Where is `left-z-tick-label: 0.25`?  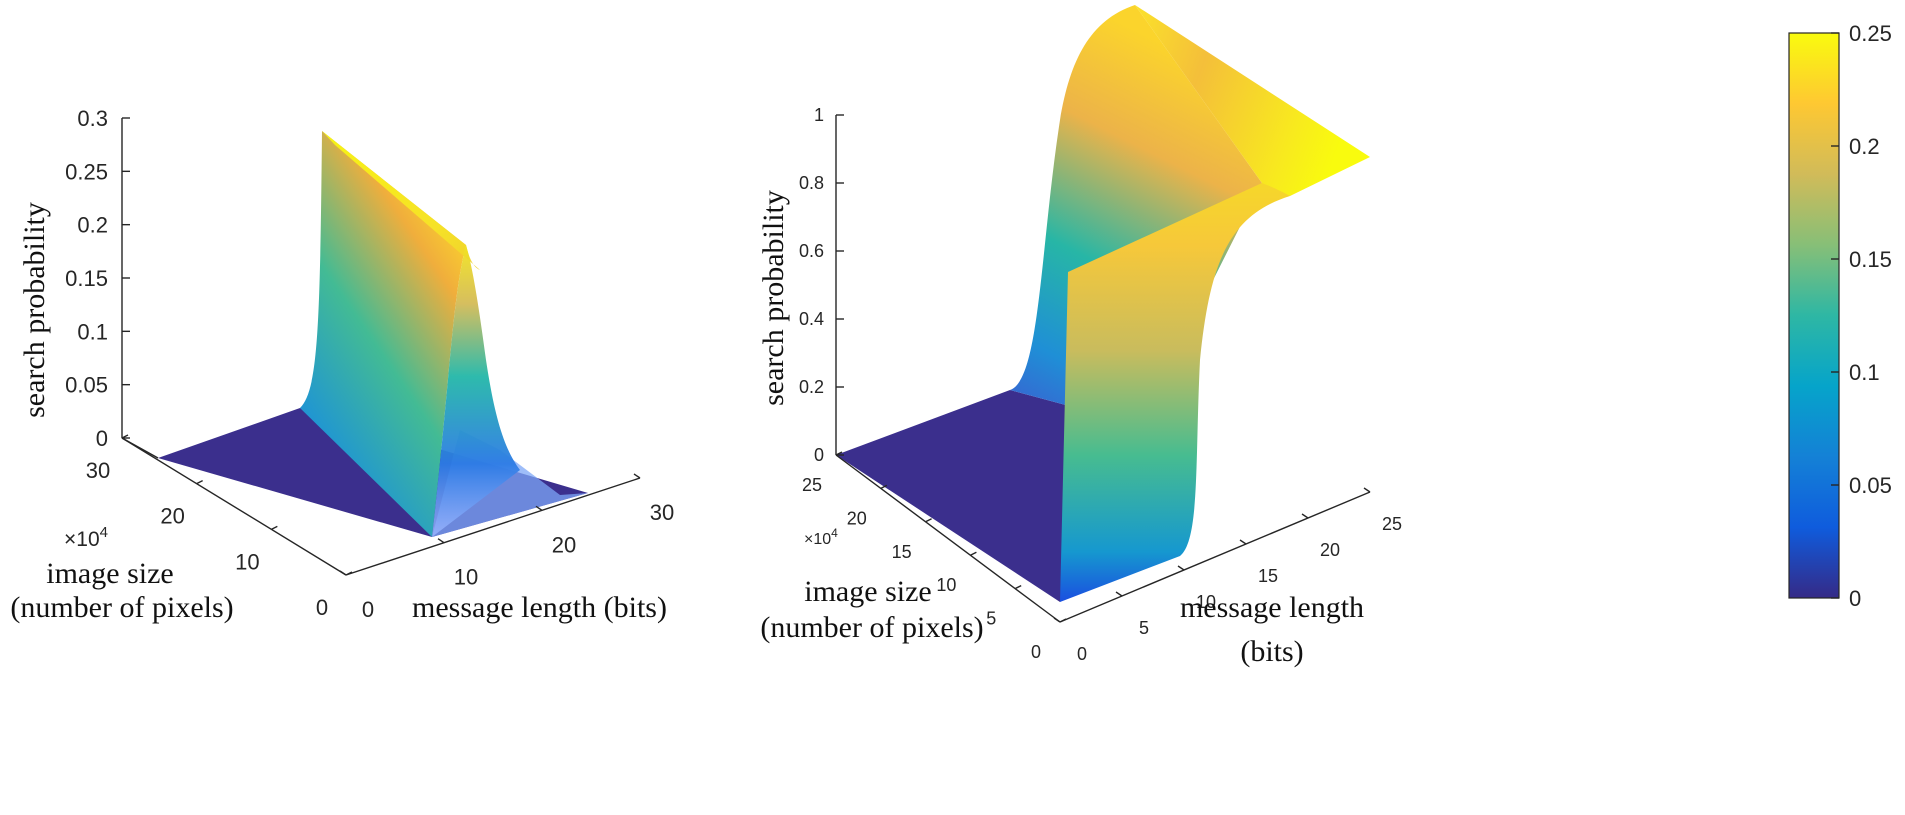 left-z-tick-label: 0.25 is located at coordinates (86, 171).